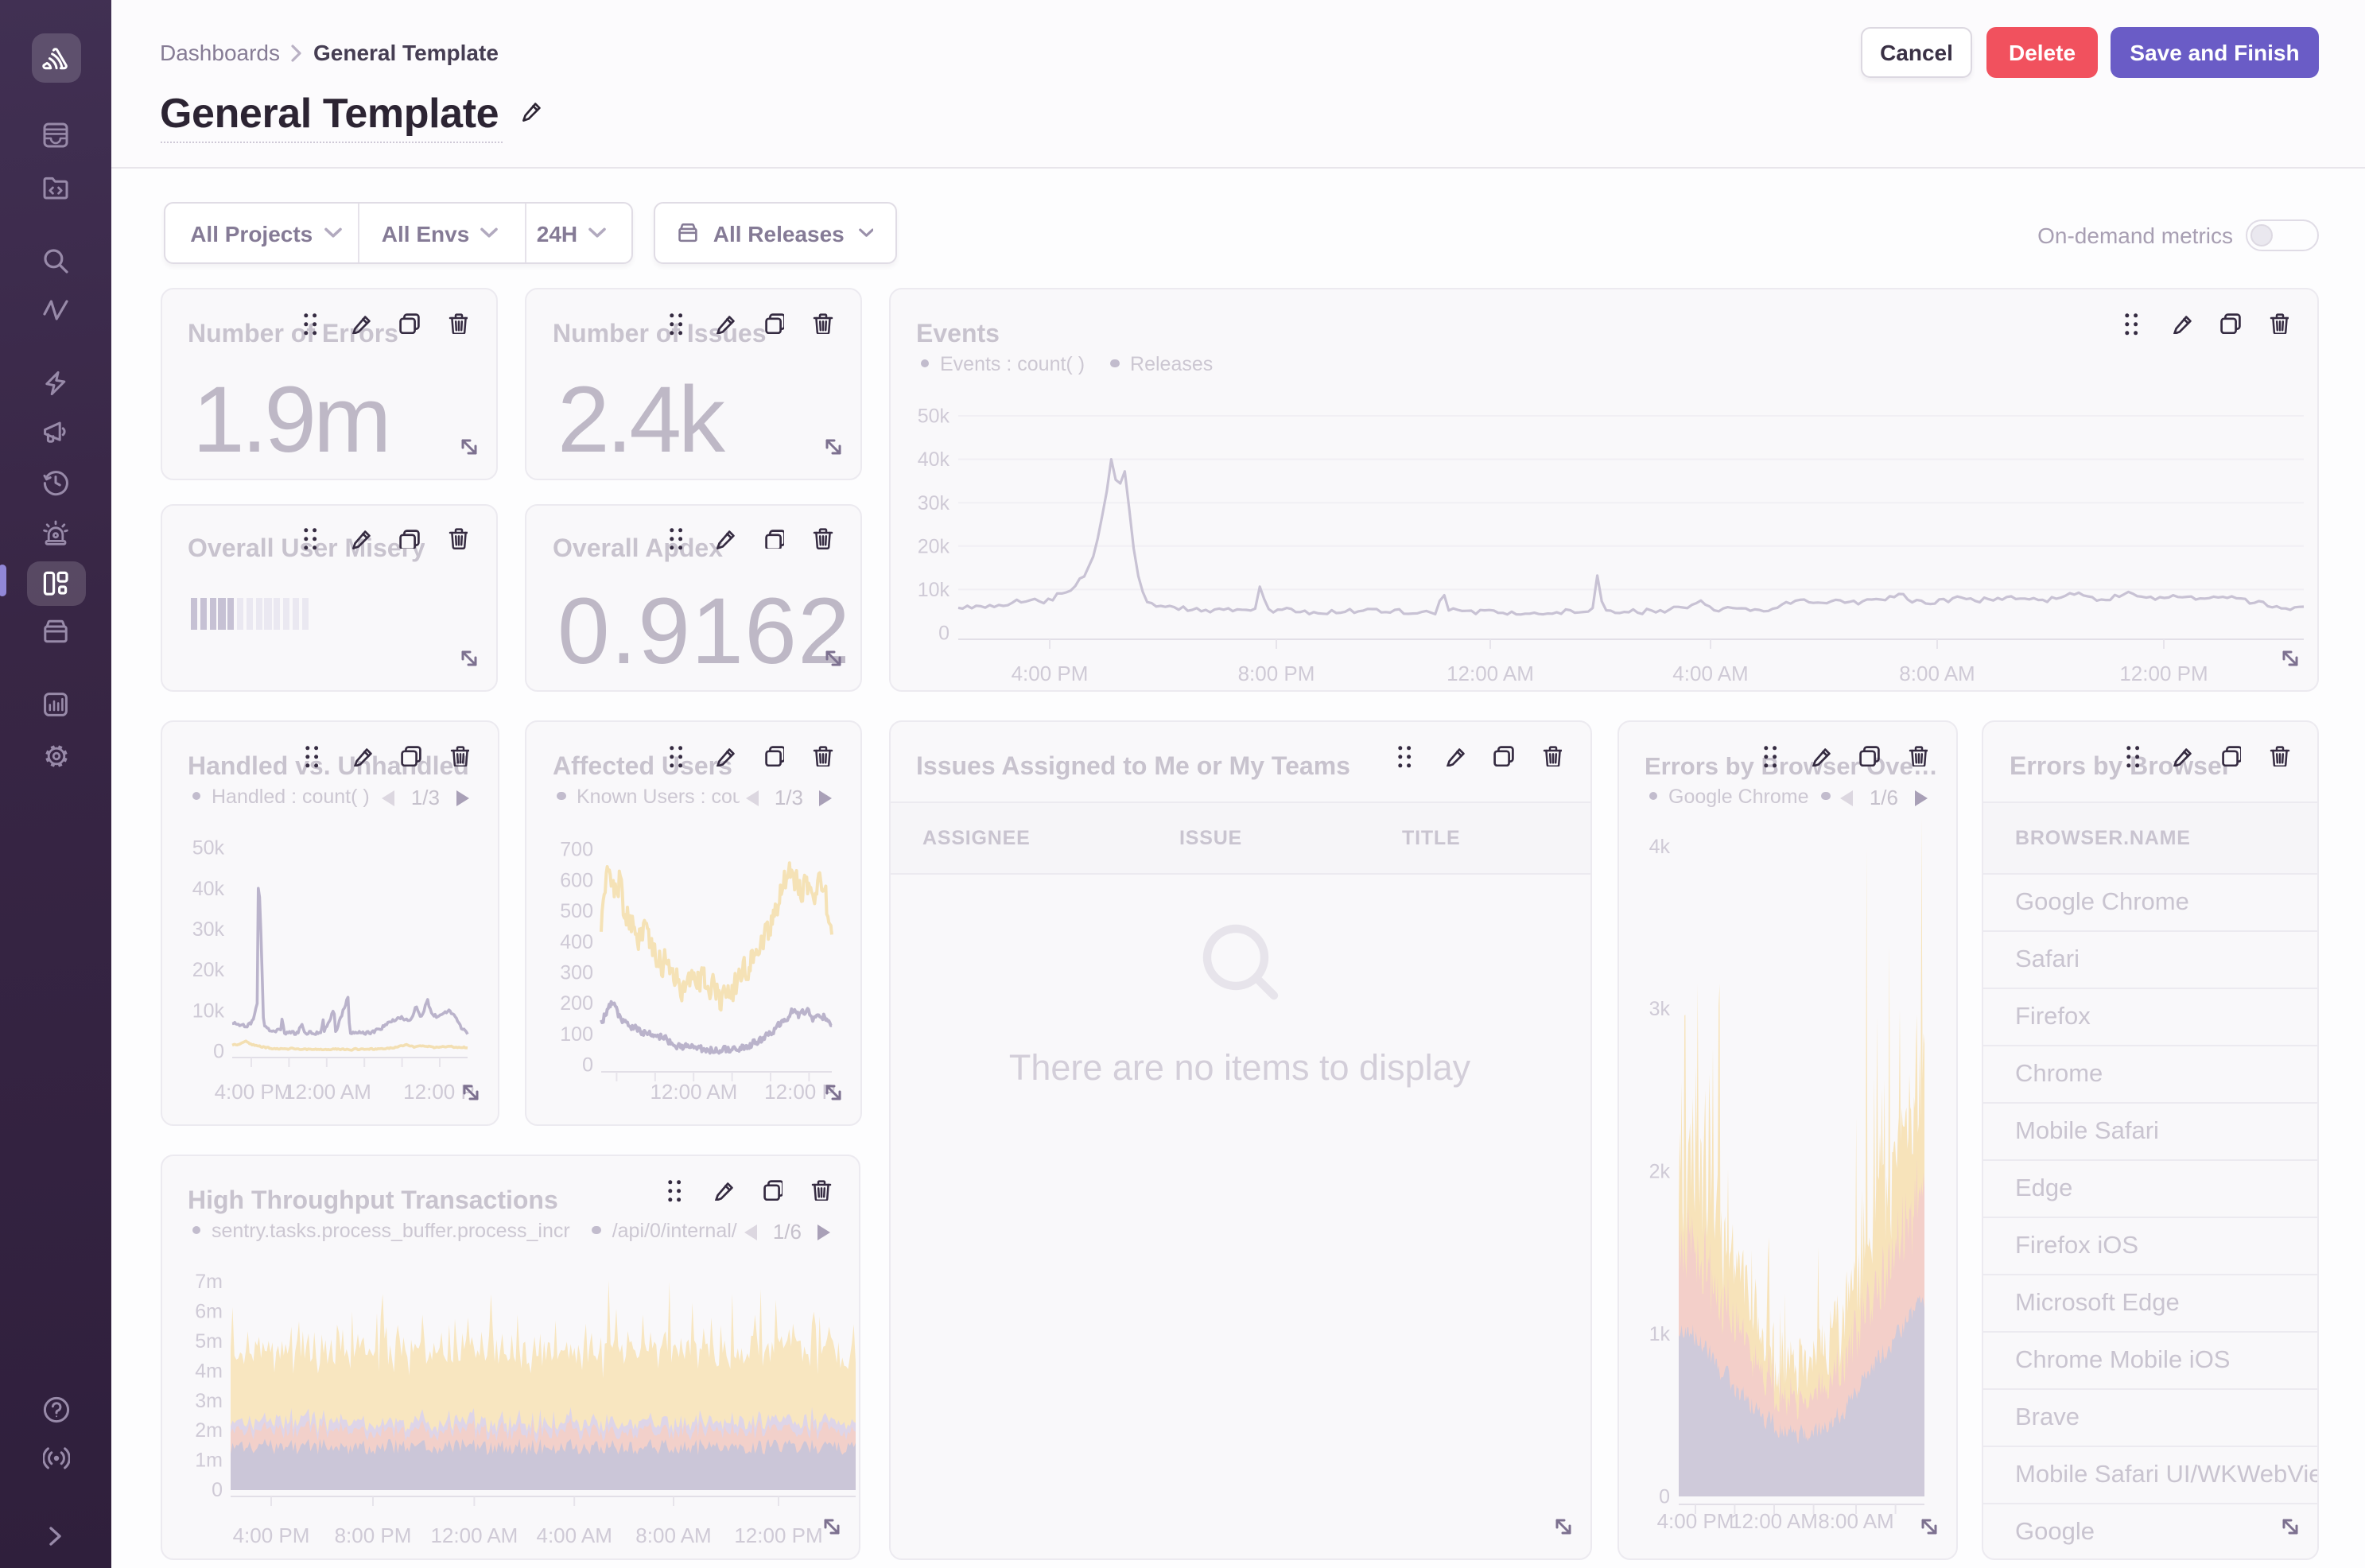 The image size is (2365, 1568). I want to click on svg-text: 3k, so click(1659, 1009).